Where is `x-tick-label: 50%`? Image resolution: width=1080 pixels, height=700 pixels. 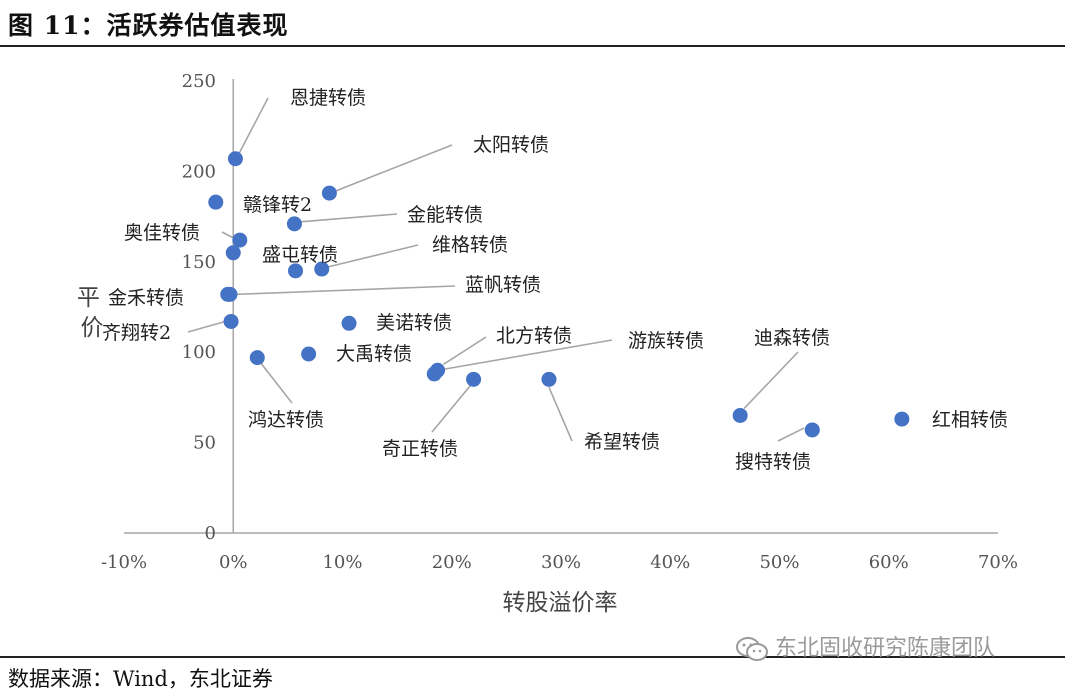
x-tick-label: 50% is located at coordinates (779, 562).